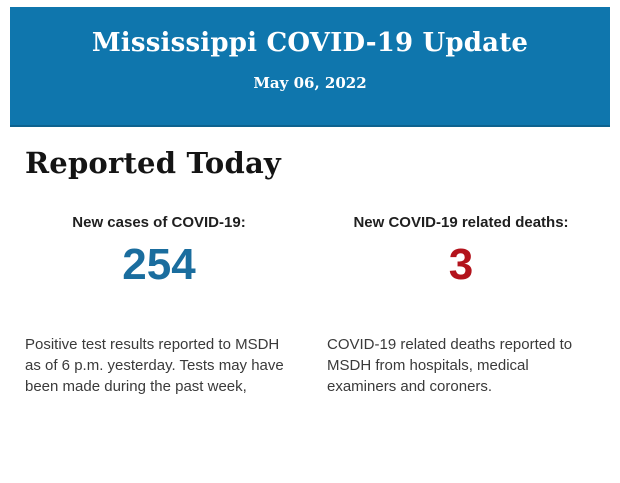  What do you see at coordinates (461, 222) in the screenshot?
I see `new-deaths-label: New COVID-19 related deaths:` at bounding box center [461, 222].